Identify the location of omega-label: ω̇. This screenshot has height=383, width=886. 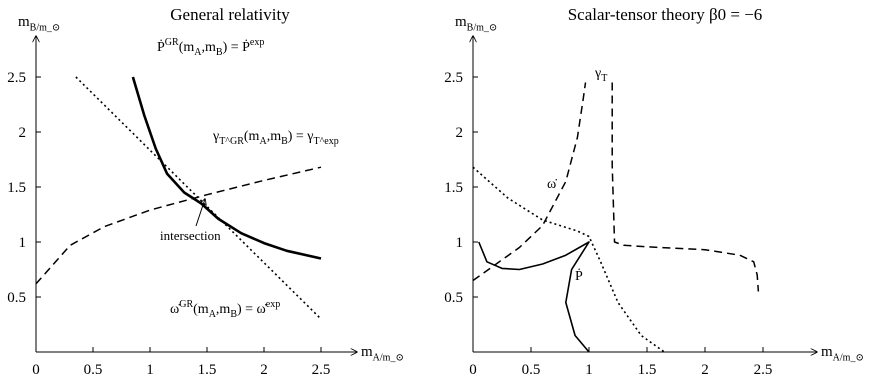
(552, 184).